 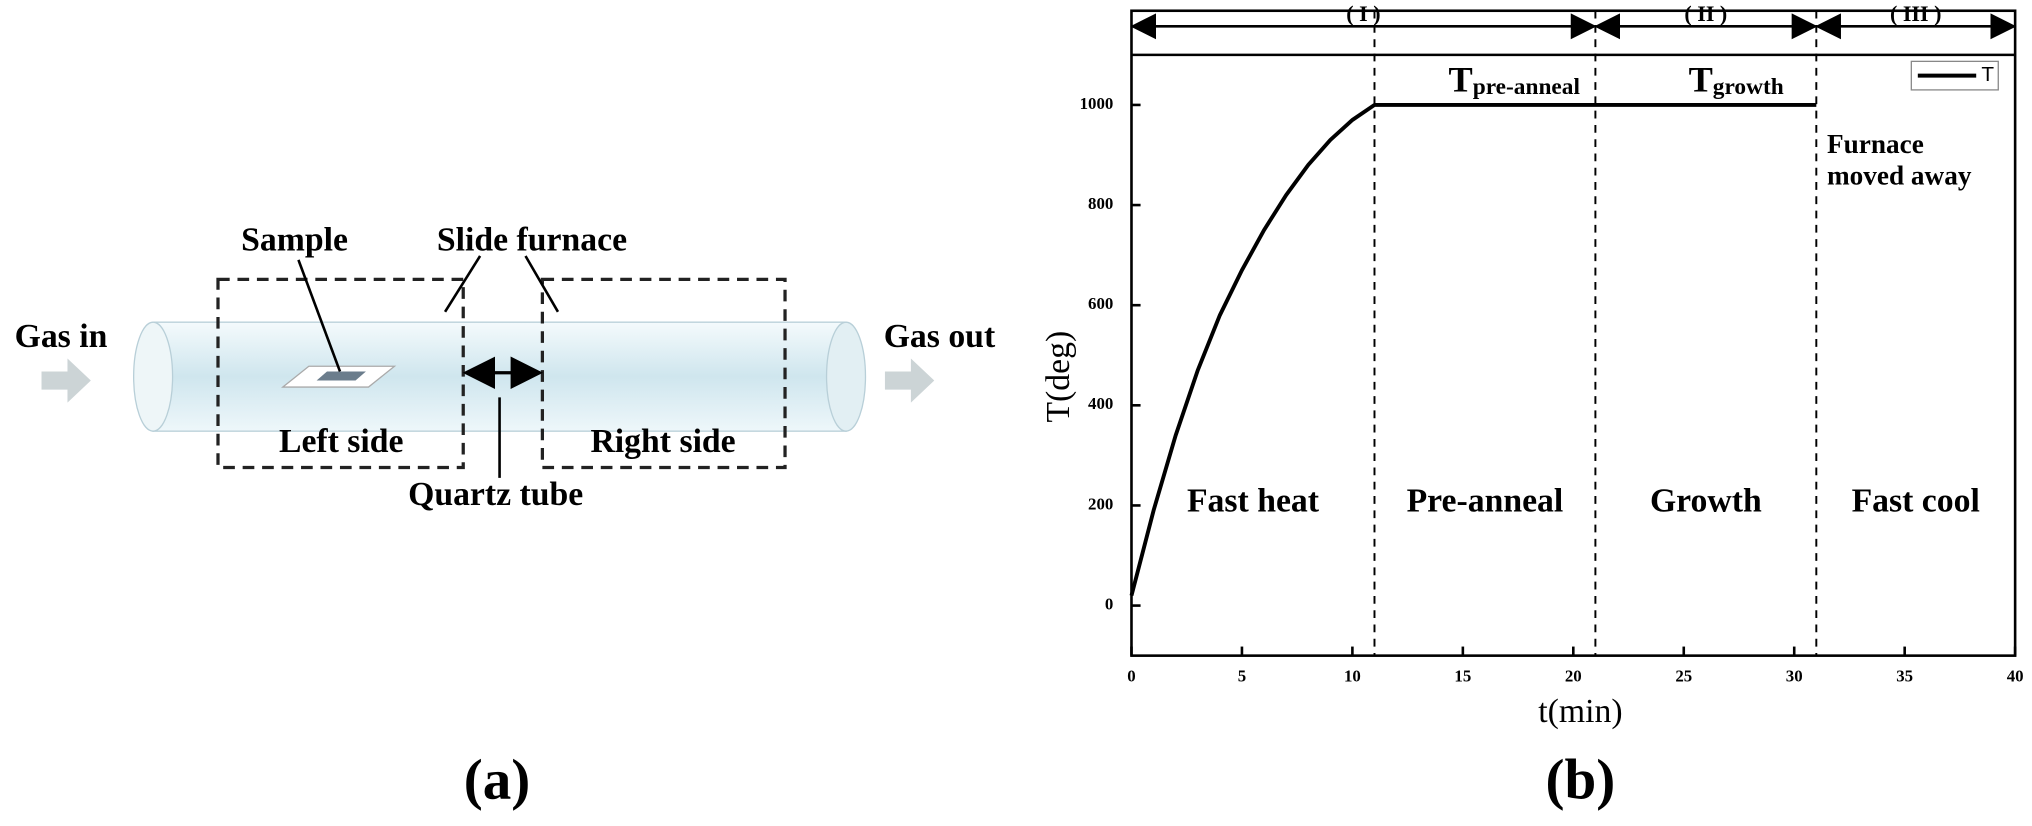 What do you see at coordinates (497, 780) in the screenshot?
I see `panel-label: (a)` at bounding box center [497, 780].